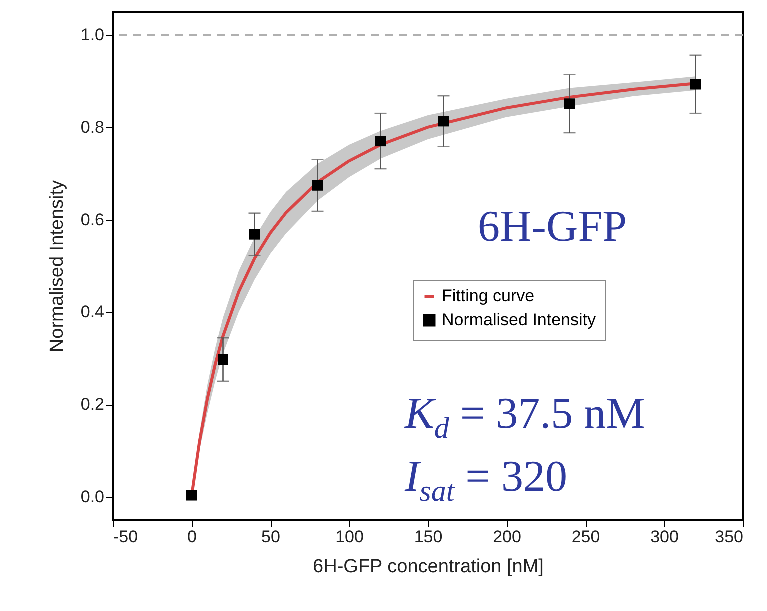 This screenshot has width=767, height=611. I want to click on annotation: K$_{d}$ = 37.5 nM, so click(525, 417).